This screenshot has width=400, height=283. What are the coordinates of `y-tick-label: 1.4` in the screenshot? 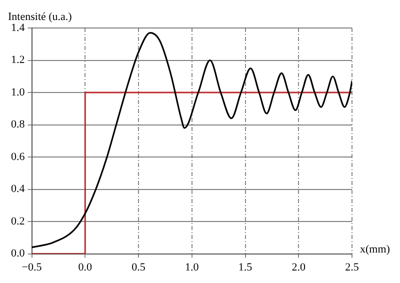 It's located at (18, 28).